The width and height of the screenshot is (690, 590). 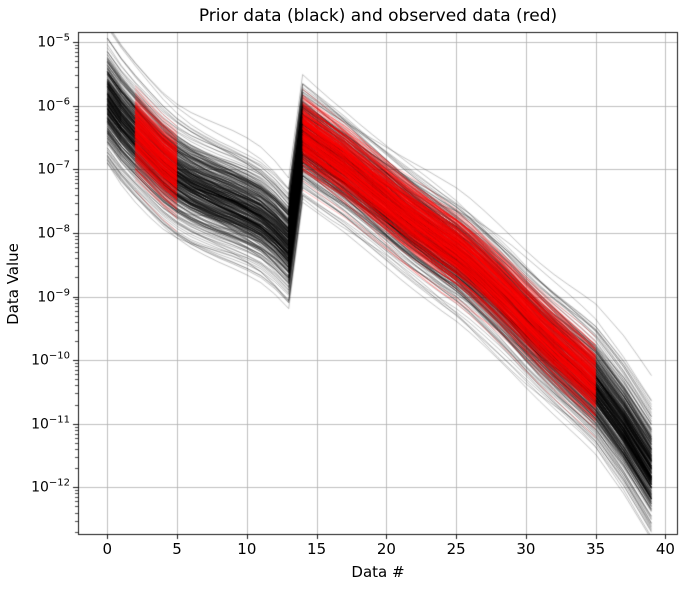 I want to click on x-tick-label: 15, so click(x=317, y=549).